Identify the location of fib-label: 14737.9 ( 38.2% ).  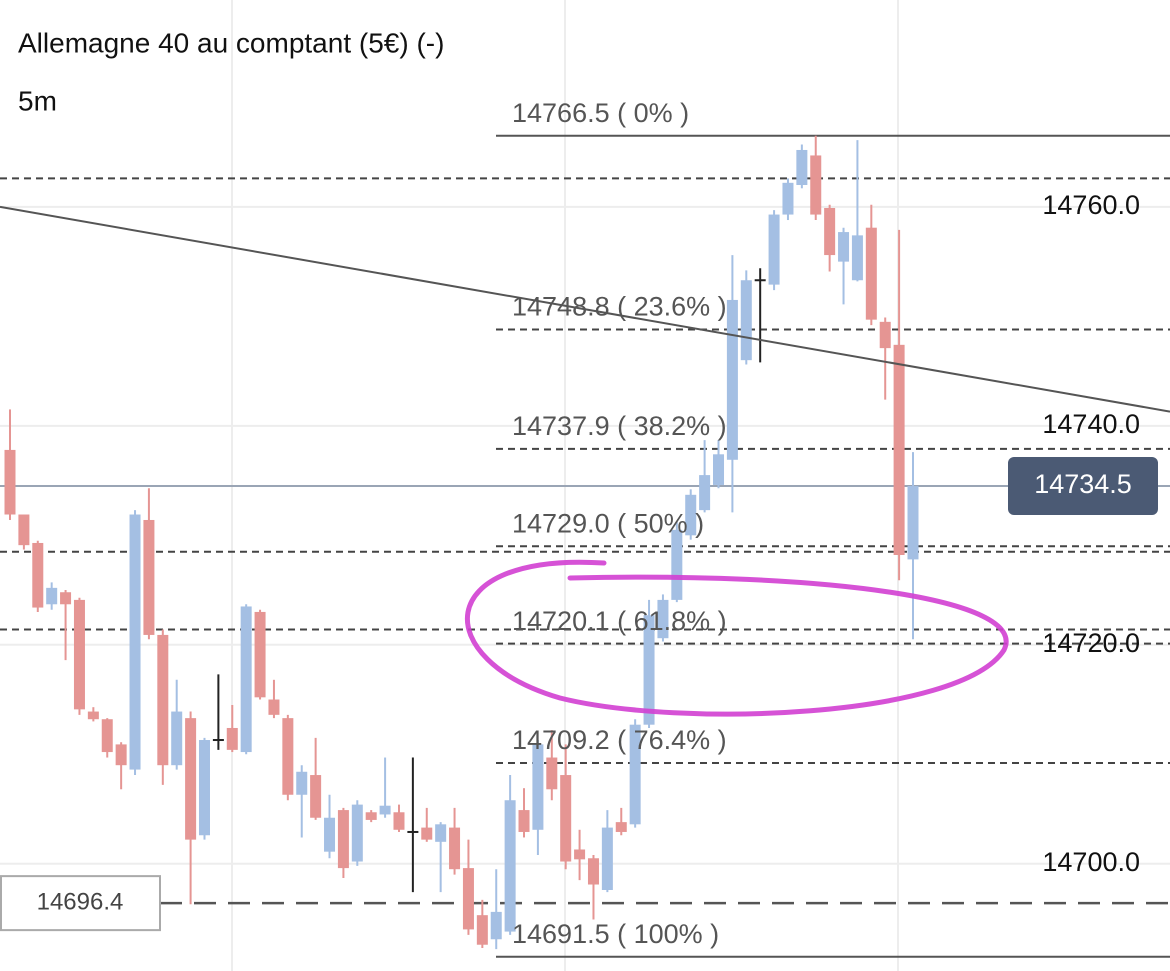
(619, 426).